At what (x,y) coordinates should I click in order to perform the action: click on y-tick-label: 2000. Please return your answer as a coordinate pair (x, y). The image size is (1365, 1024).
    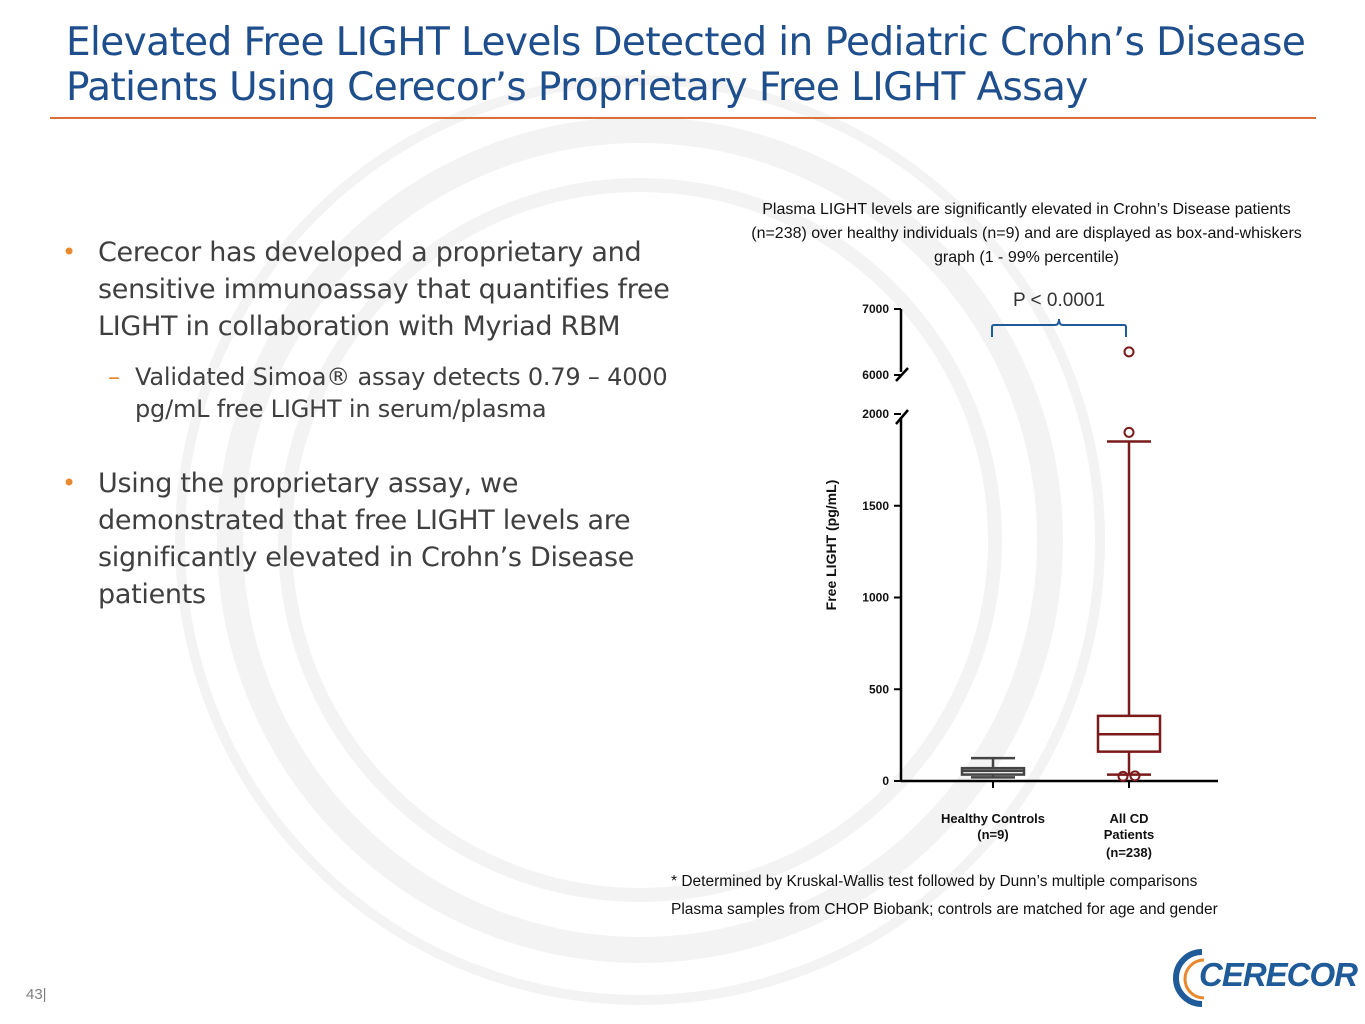
    Looking at the image, I should click on (875, 414).